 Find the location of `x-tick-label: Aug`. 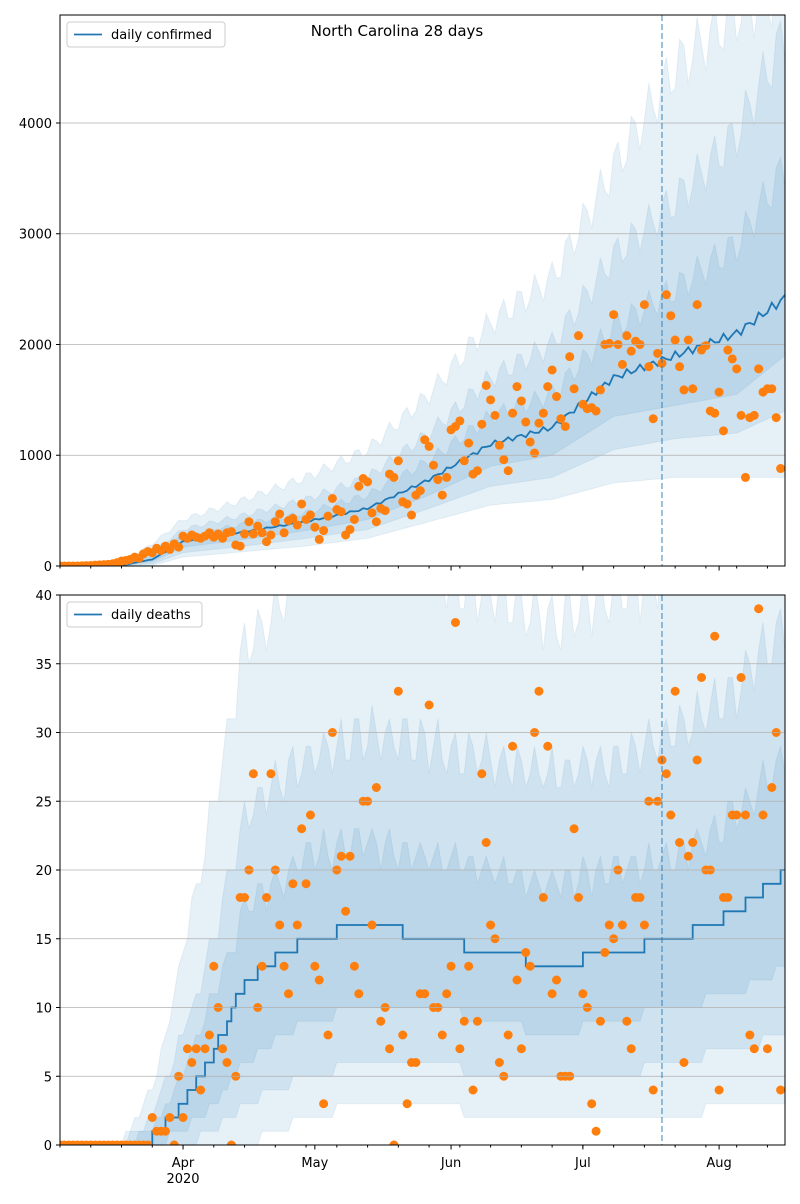

x-tick-label: Aug is located at coordinates (718, 1163).